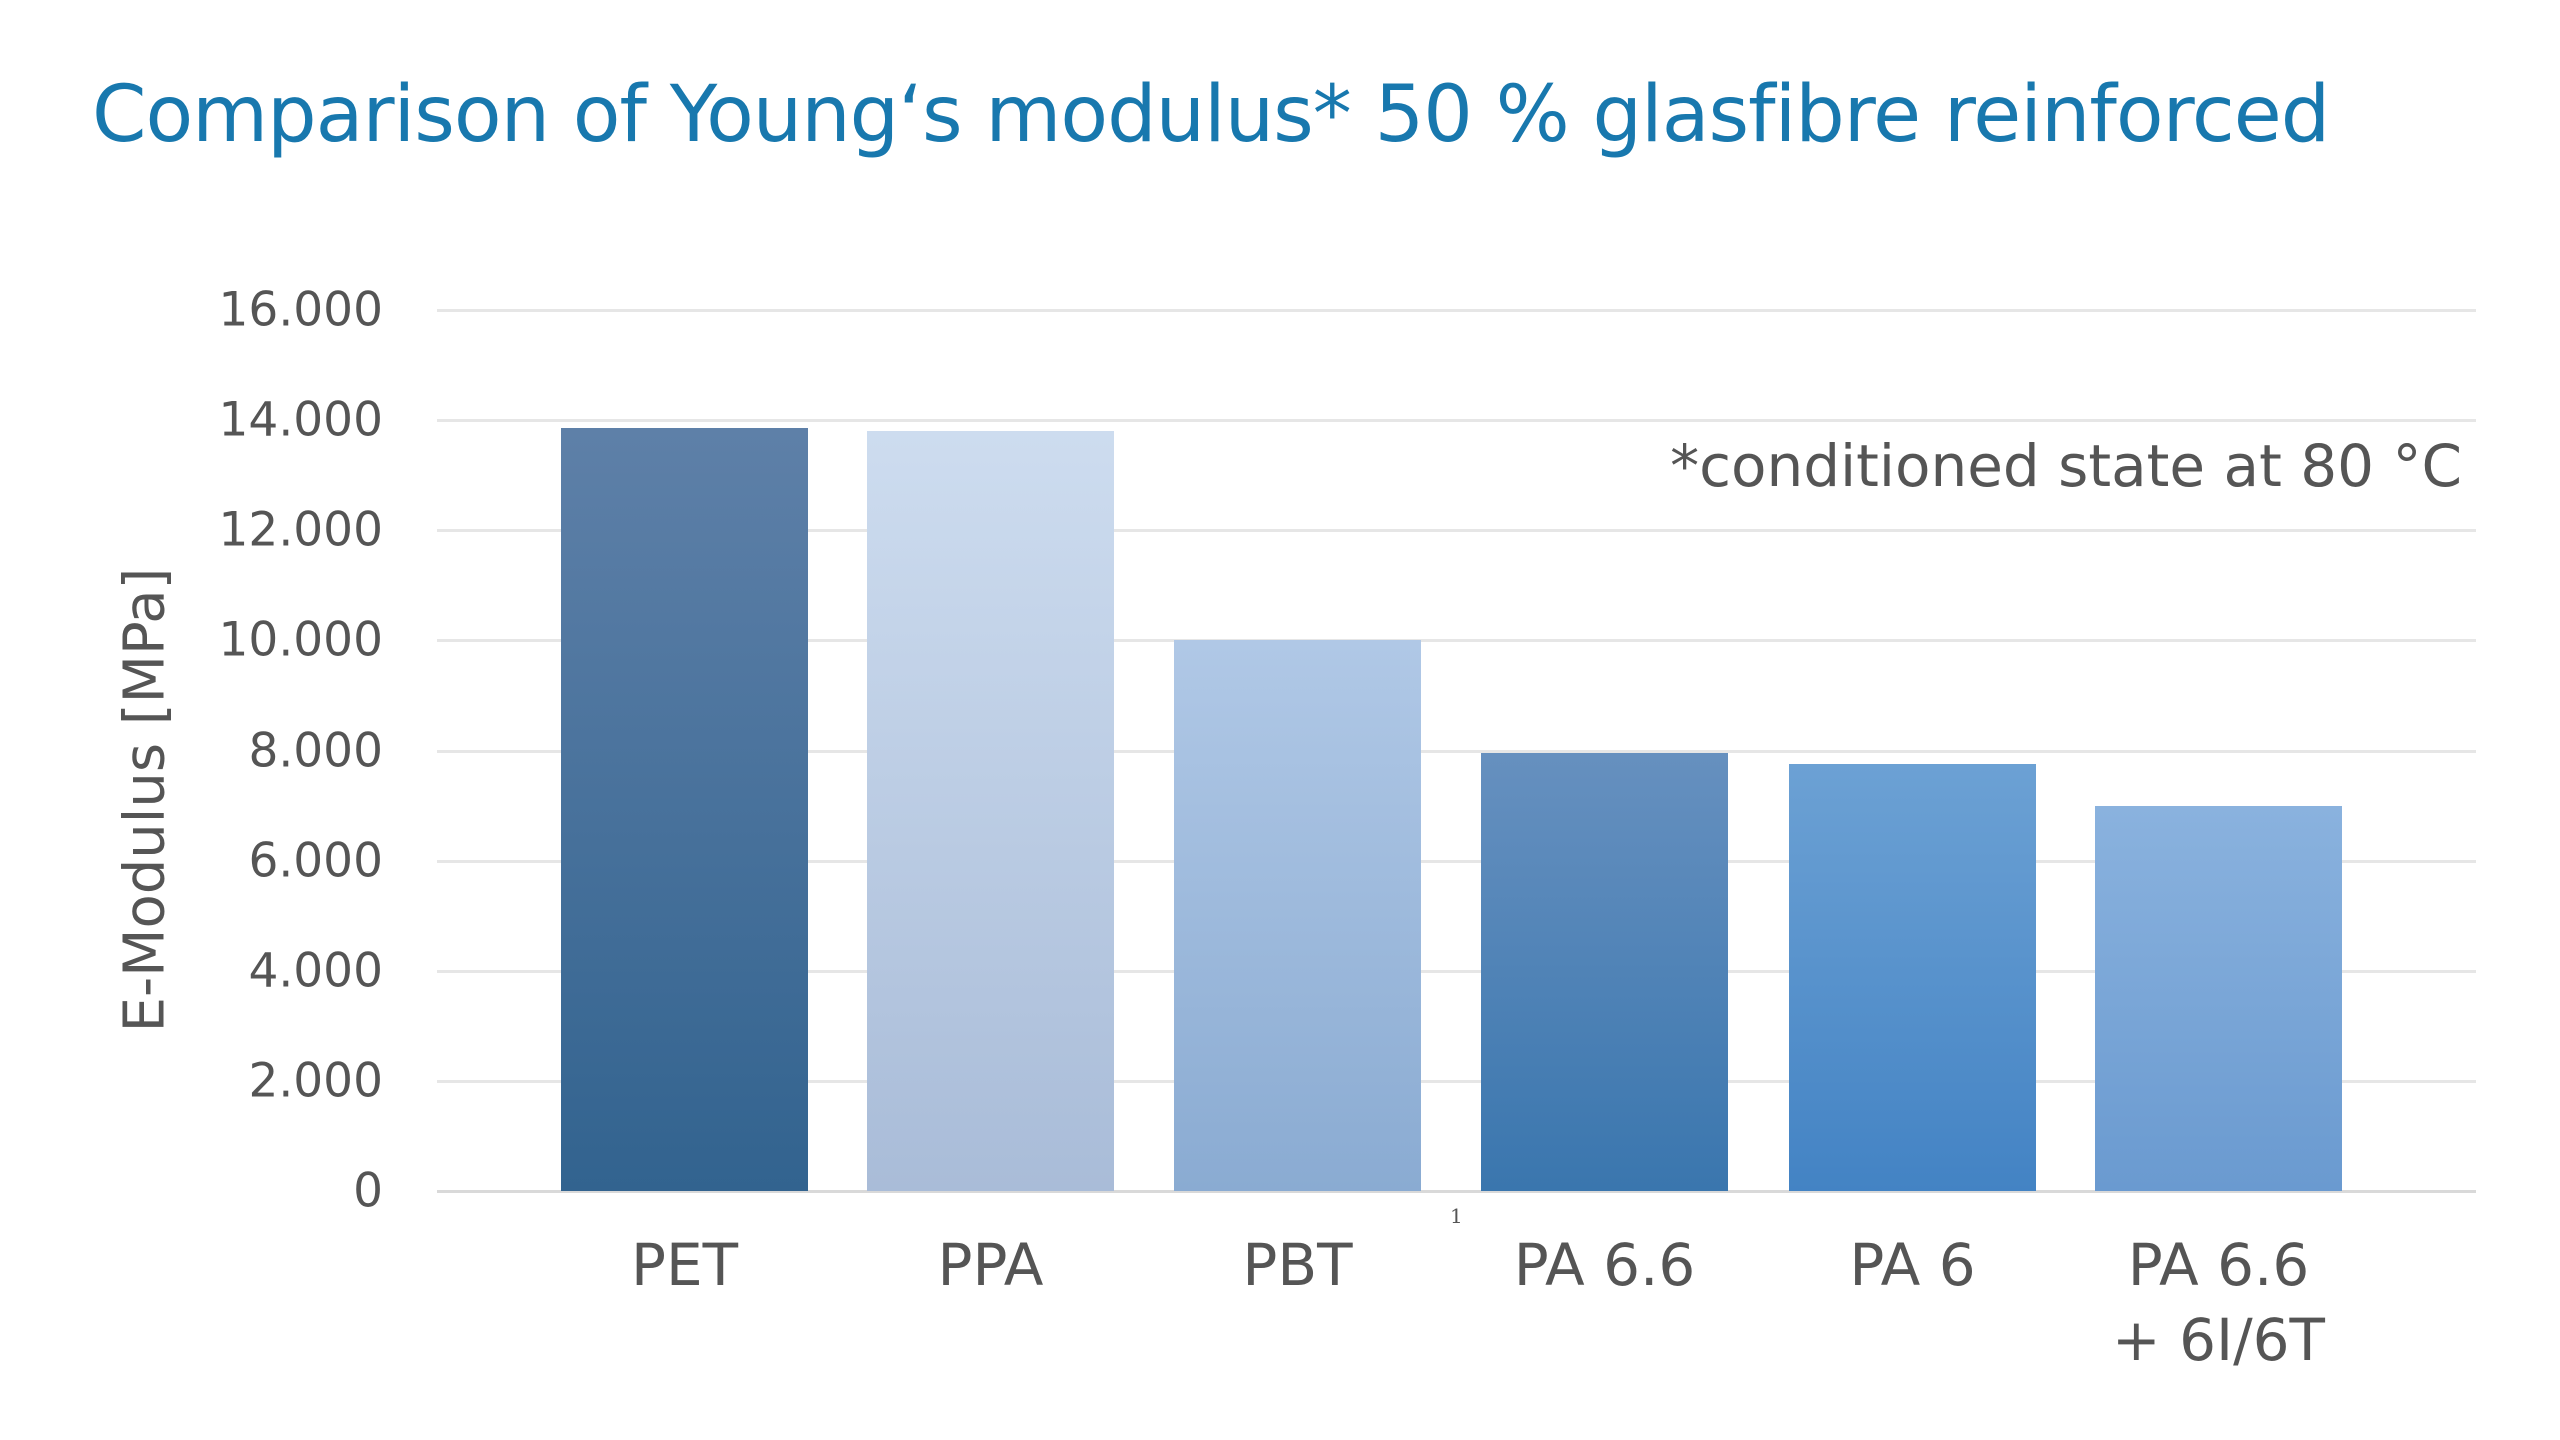  I want to click on y-tick-label: 6.000, so click(315, 861).